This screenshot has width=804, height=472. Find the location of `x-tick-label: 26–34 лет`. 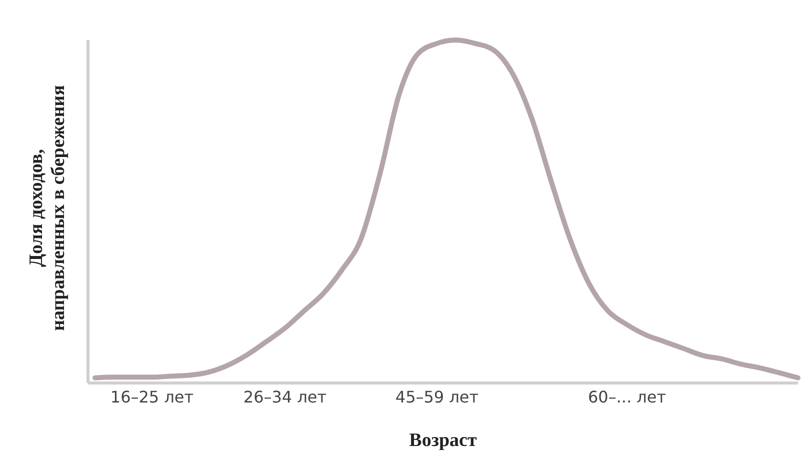

x-tick-label: 26–34 лет is located at coordinates (285, 396).